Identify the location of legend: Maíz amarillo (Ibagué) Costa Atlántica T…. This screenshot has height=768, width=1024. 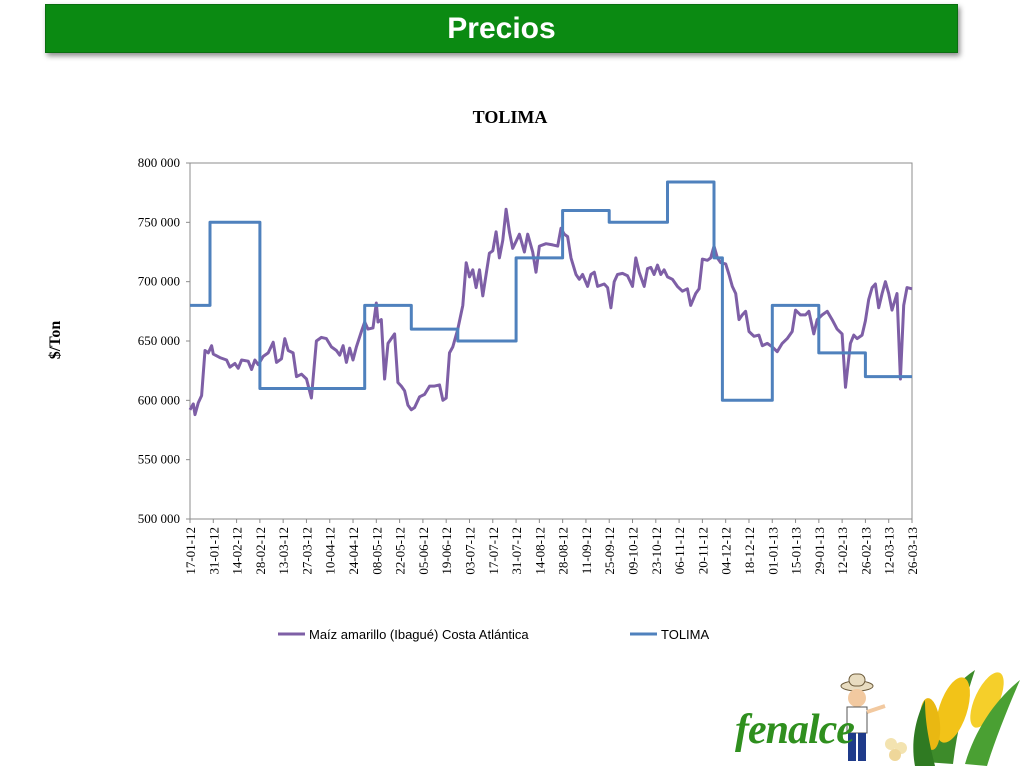
(493, 634).